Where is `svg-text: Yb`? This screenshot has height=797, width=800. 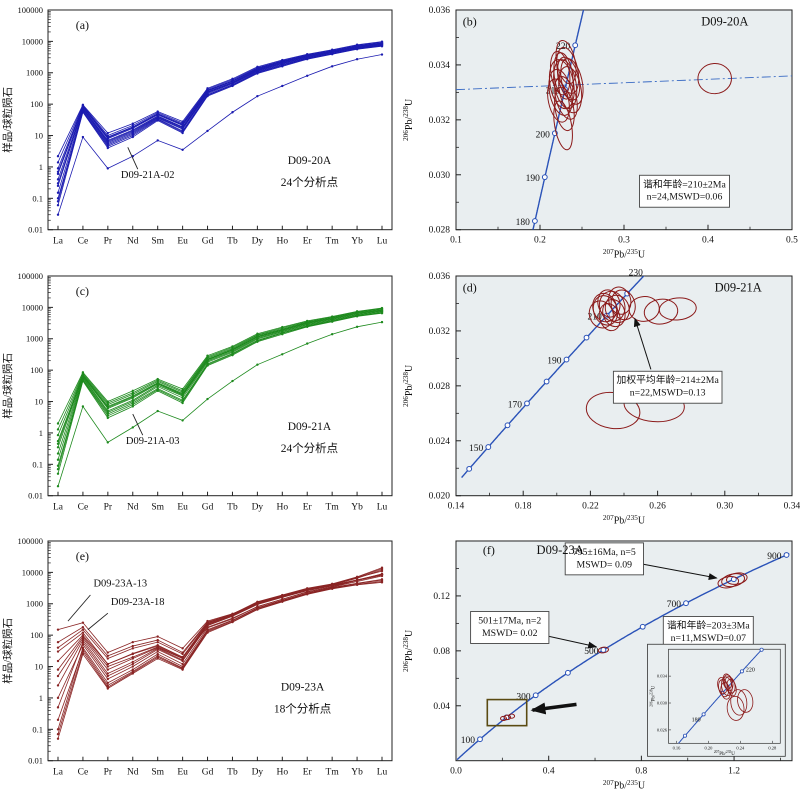 svg-text: Yb is located at coordinates (357, 773).